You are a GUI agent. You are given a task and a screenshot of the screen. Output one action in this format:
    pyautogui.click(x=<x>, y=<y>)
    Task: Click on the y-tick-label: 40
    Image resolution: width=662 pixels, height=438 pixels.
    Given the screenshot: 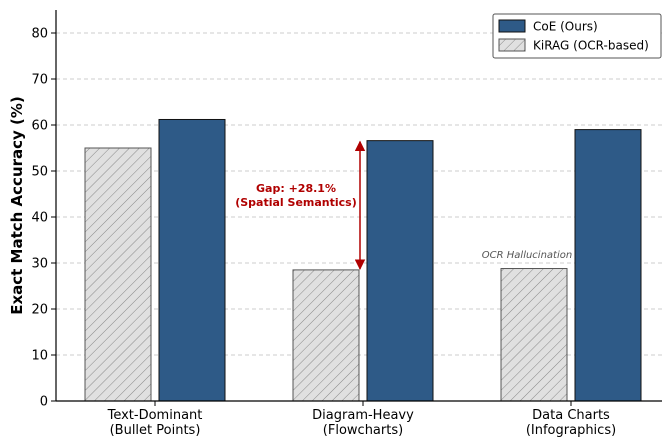 What is the action you would take?
    pyautogui.click(x=39, y=218)
    